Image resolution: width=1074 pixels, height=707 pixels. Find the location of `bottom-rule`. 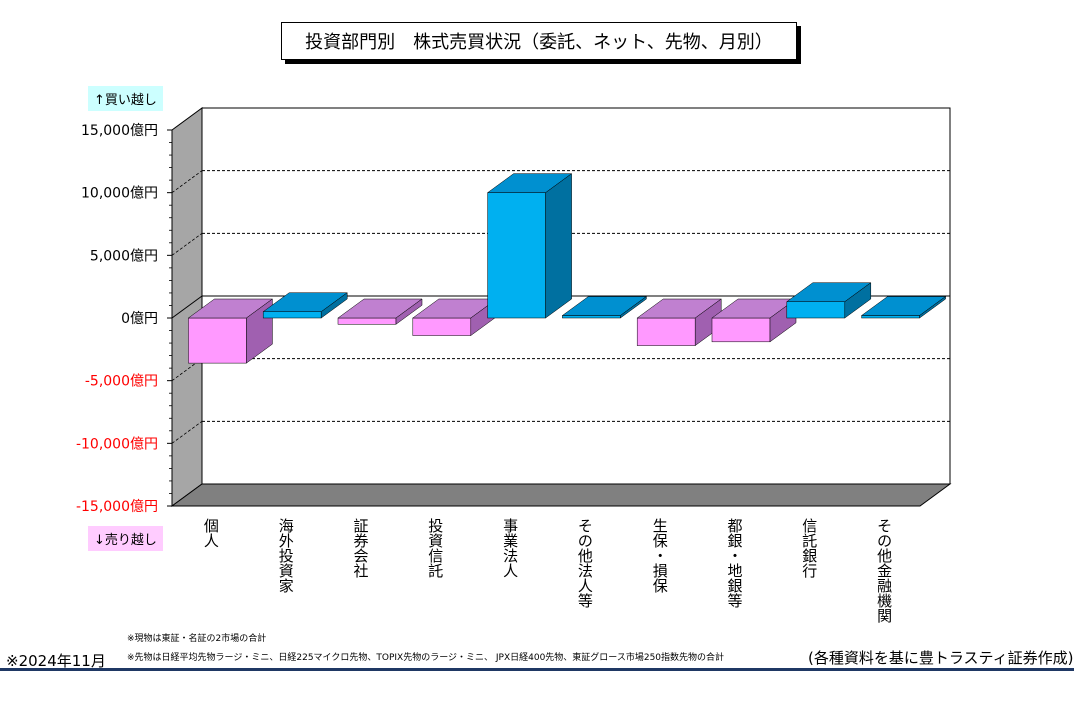

bottom-rule is located at coordinates (537, 669).